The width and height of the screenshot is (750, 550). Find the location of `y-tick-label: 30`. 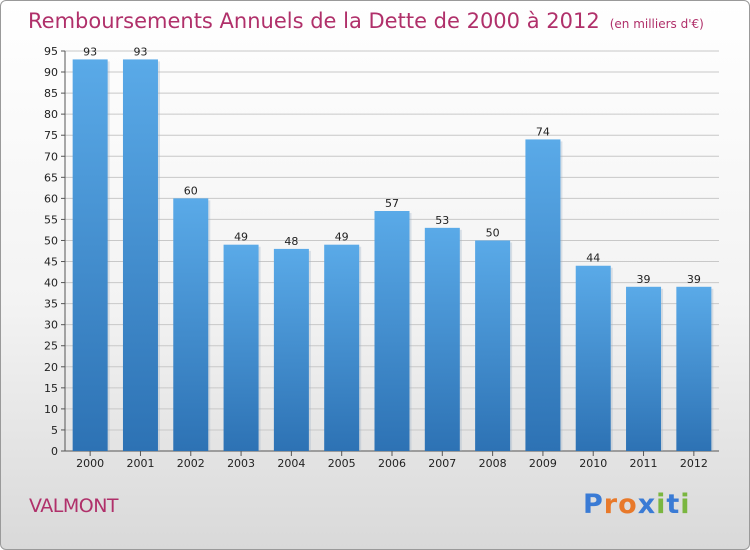

y-tick-label: 30 is located at coordinates (51, 325).